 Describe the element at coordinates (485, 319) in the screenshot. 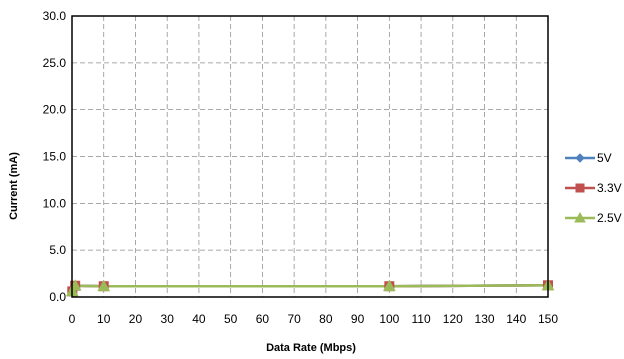

I see `x-tick-label: 130` at that location.